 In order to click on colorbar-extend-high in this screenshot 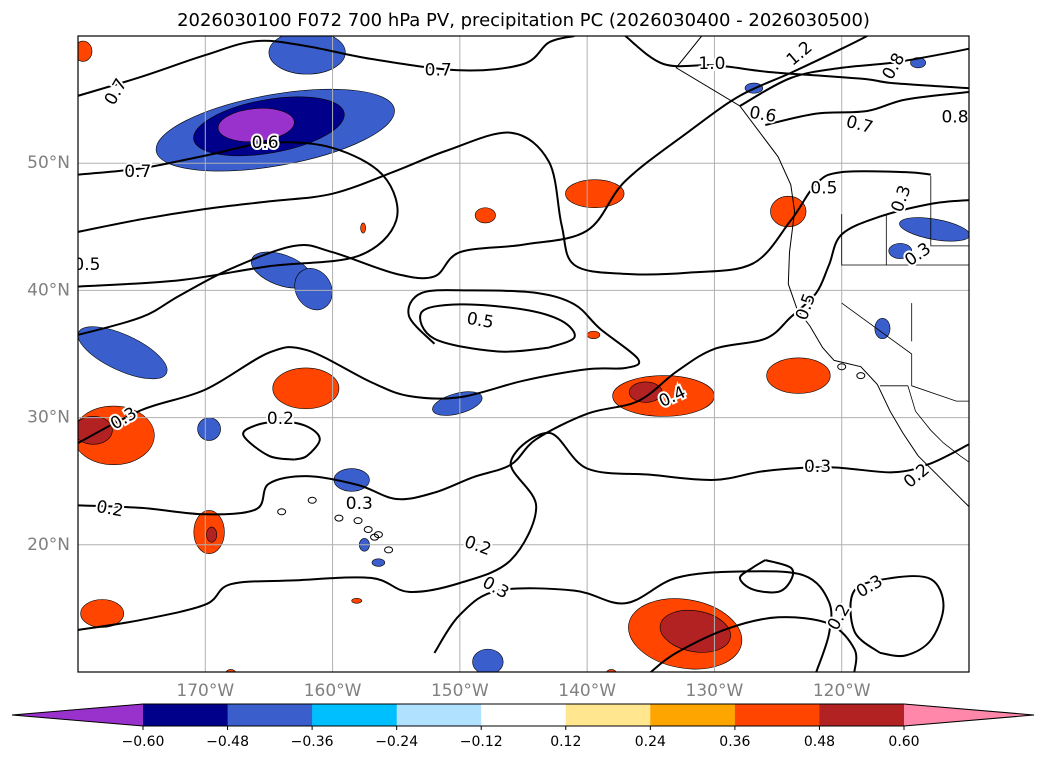, I will do `click(969, 715)`.